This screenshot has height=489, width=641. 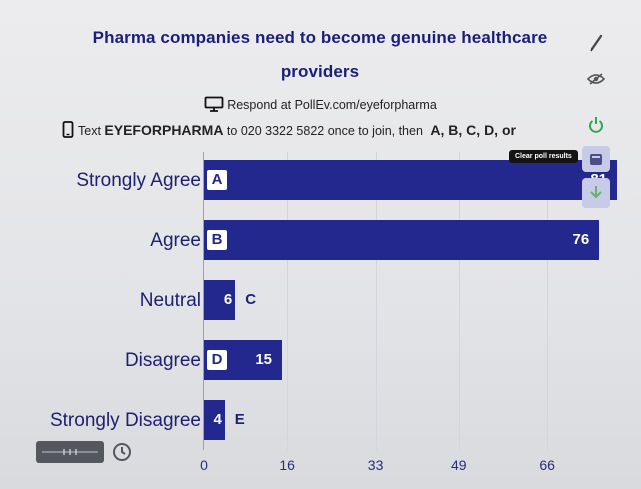 I want to click on category-label: Neutral, so click(x=170, y=300).